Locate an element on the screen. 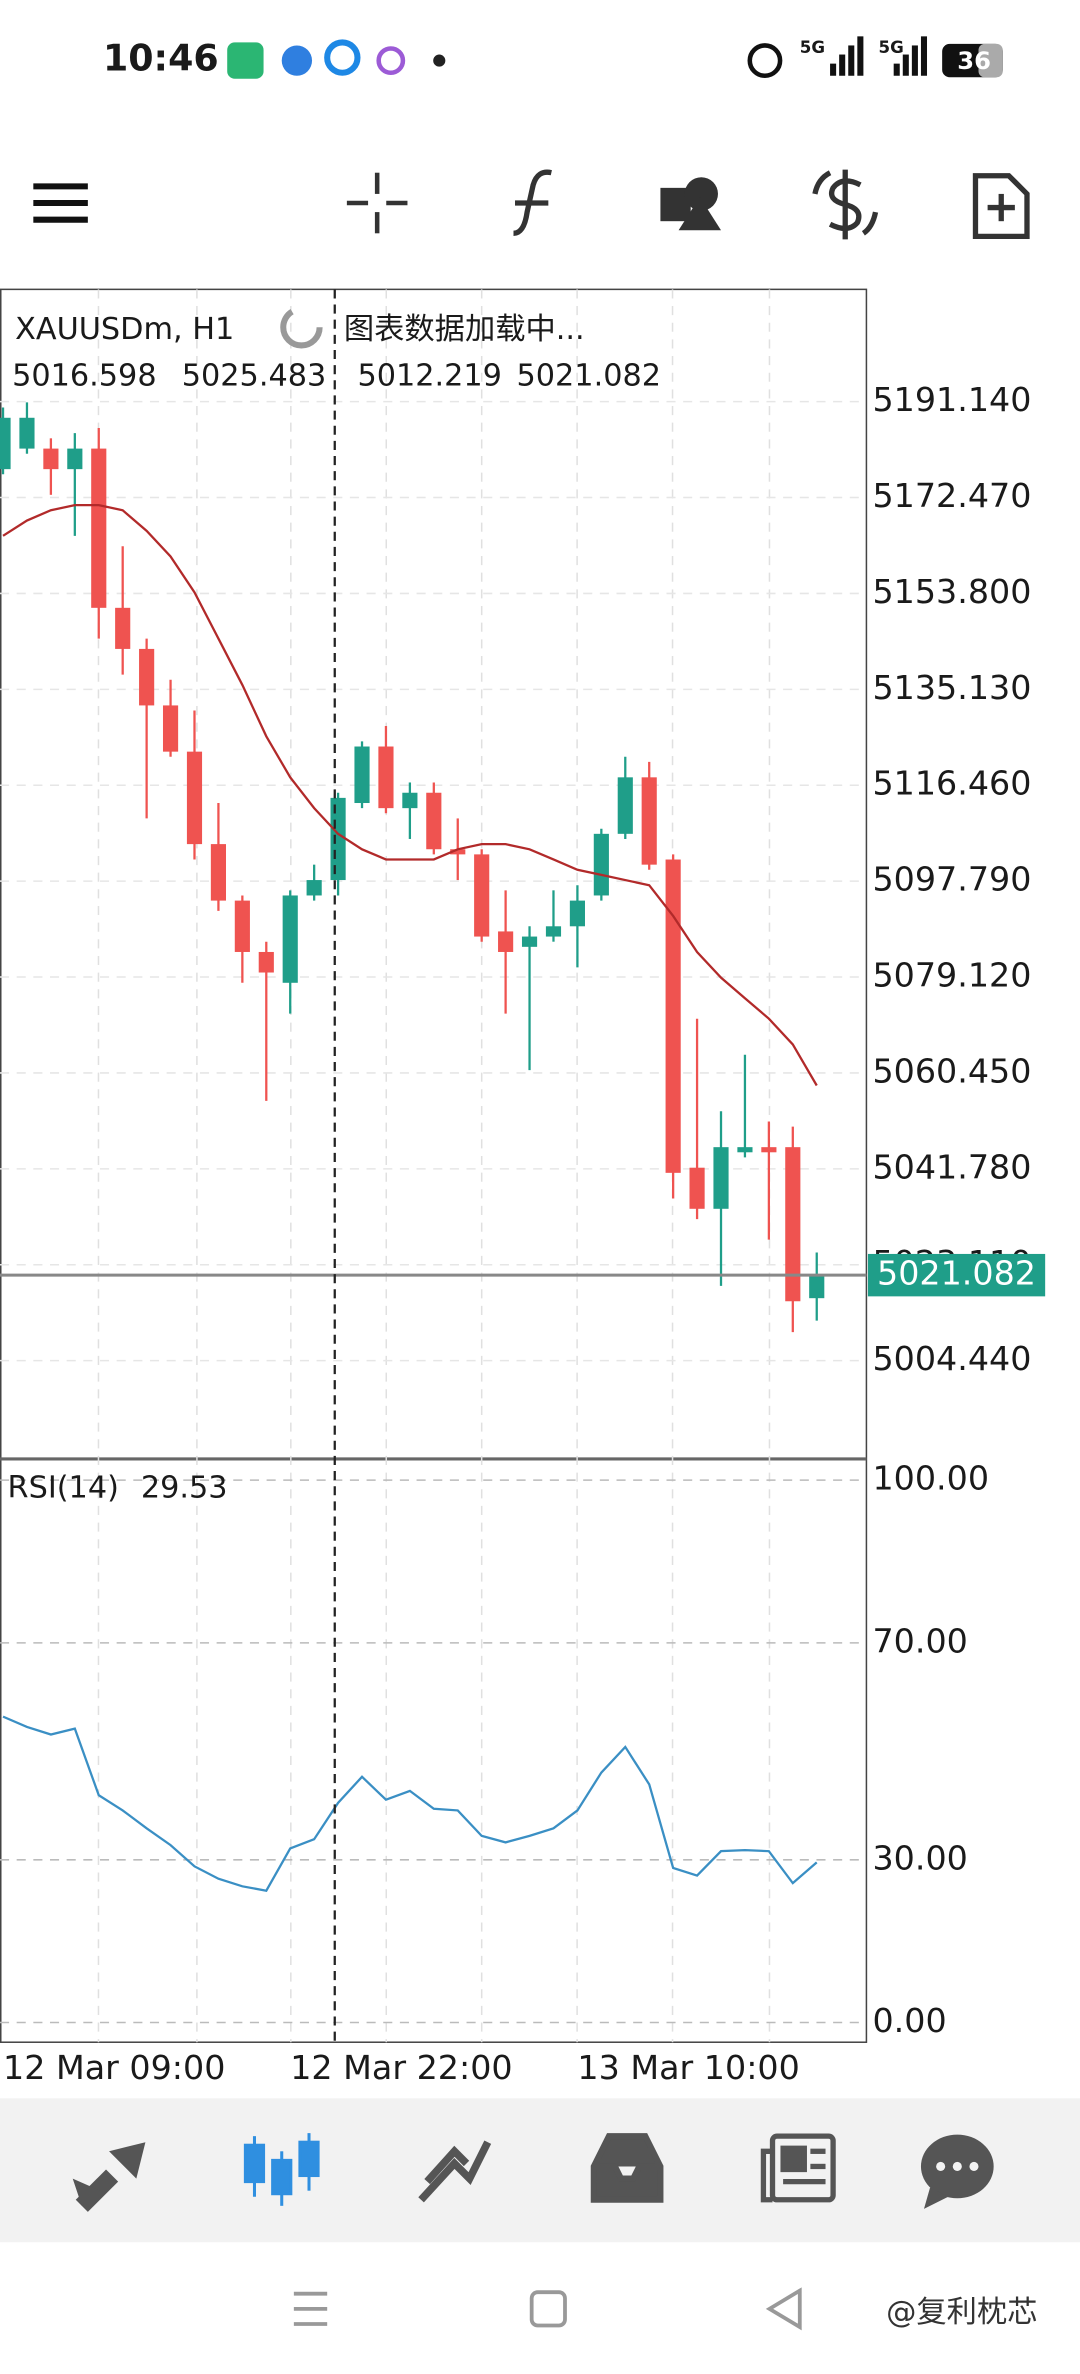 Image resolution: width=1080 pixels, height=2374 pixels. y-tick-label: 0.00 is located at coordinates (909, 2020).